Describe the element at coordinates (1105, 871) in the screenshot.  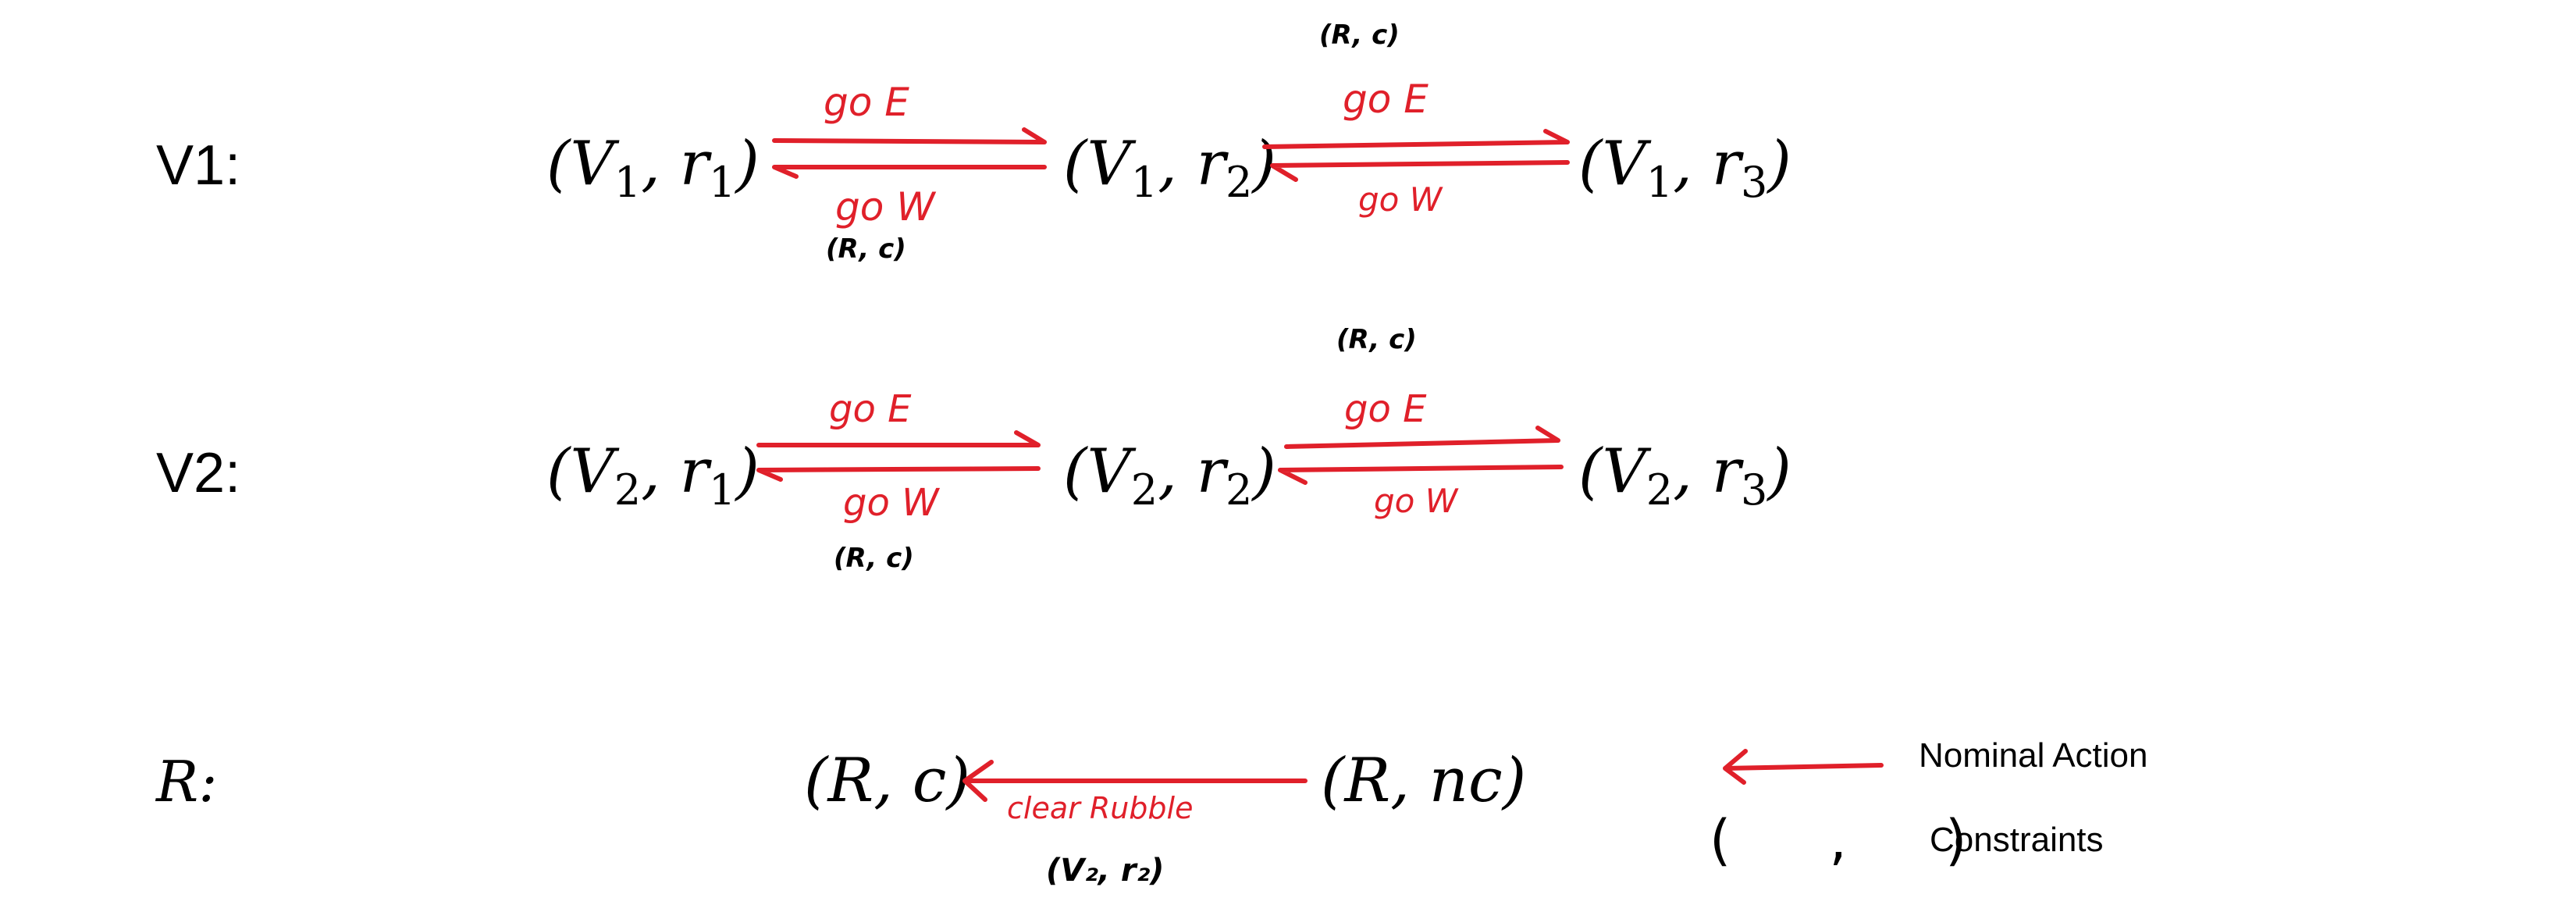
I see `constraint-label: (V₂, r₂)` at that location.